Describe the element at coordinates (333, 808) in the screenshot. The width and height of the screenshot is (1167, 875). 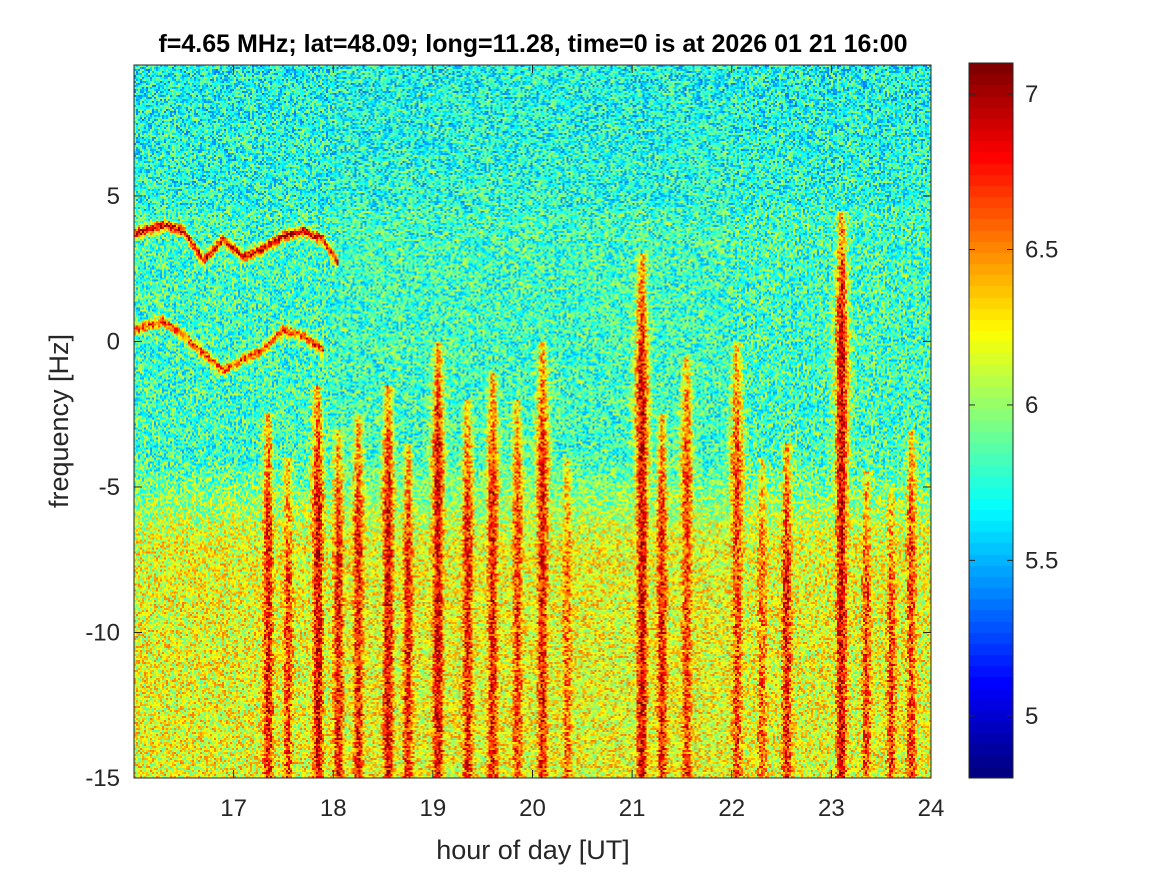
I see `x-tick-label: 18` at that location.